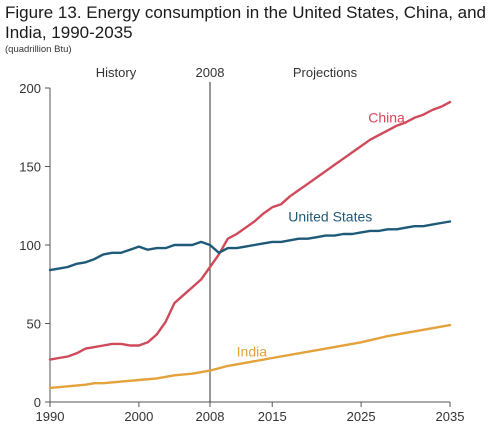 The image size is (500, 434). I want to click on series-label-china: China, so click(386, 118).